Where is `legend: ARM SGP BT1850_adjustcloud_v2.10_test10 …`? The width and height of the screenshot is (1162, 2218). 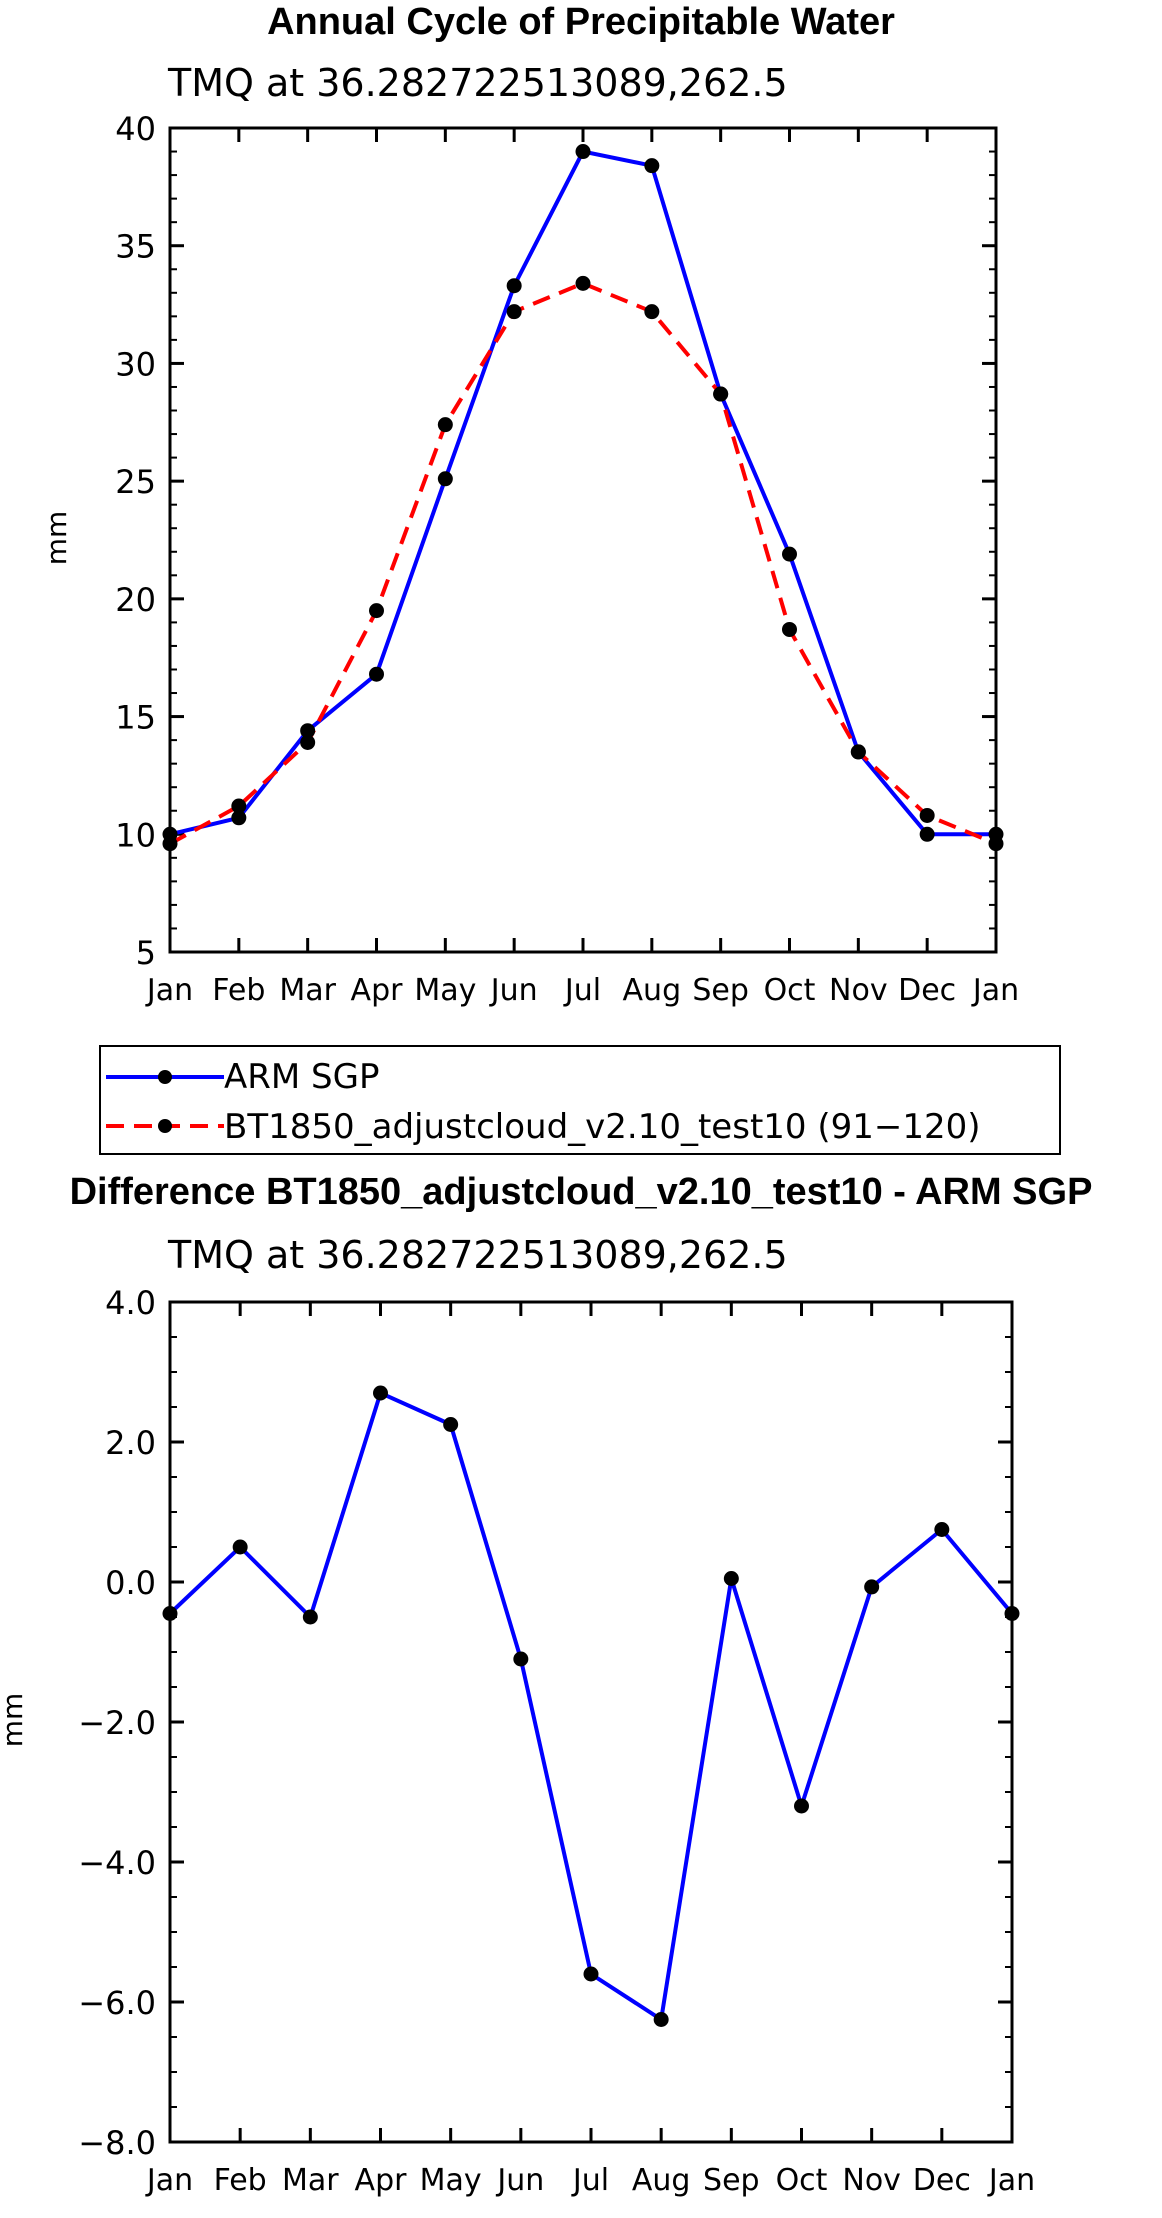
legend: ARM SGP BT1850_adjustcloud_v2.10_test10 … is located at coordinates (580, 1100).